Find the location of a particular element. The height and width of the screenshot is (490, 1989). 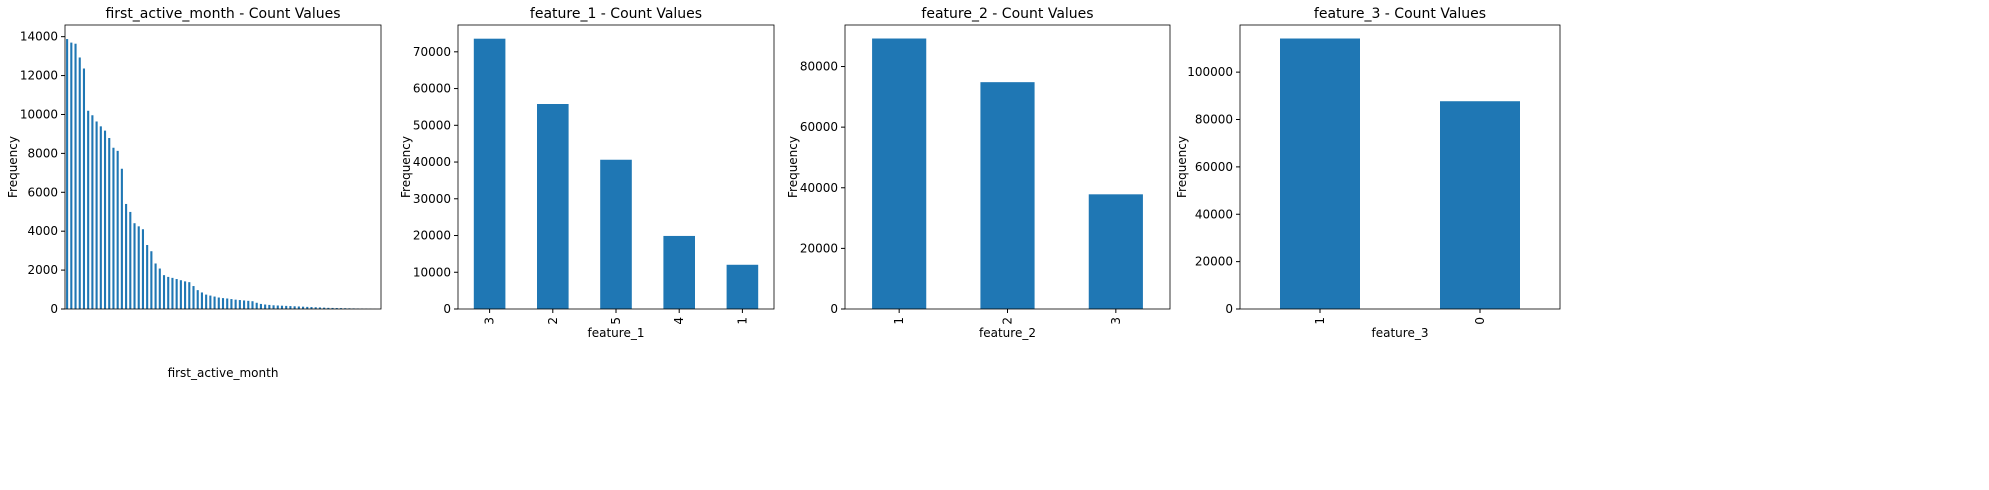

chart-title: first_active_month - Count Values is located at coordinates (222, 14).